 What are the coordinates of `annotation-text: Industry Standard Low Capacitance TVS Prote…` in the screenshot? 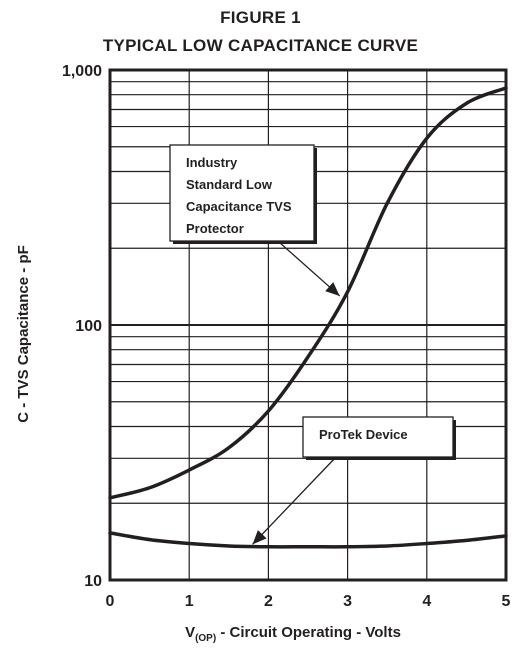 It's located at (239, 195).